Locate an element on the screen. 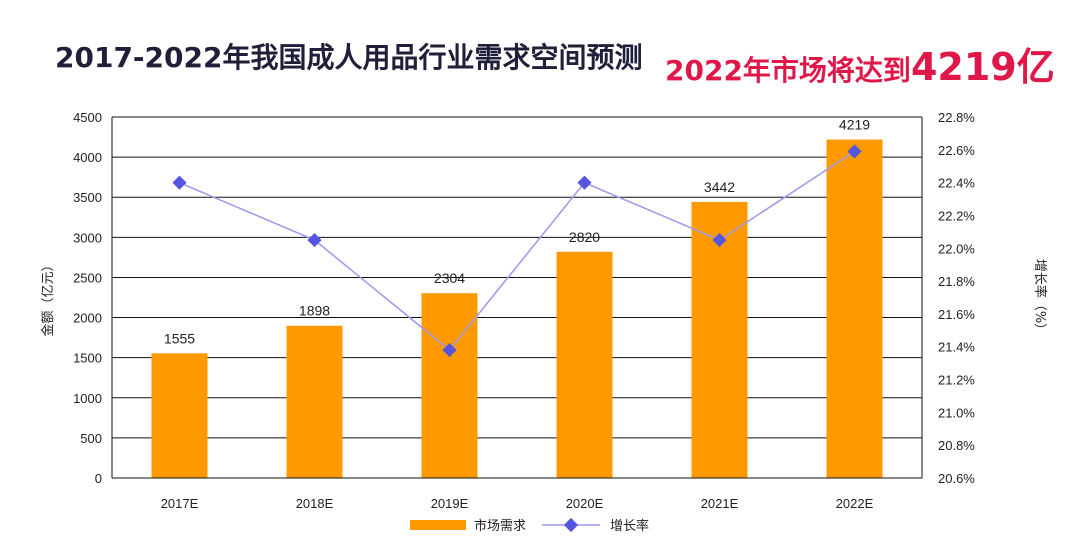  subtitle-value: 4219亿 is located at coordinates (982, 67).